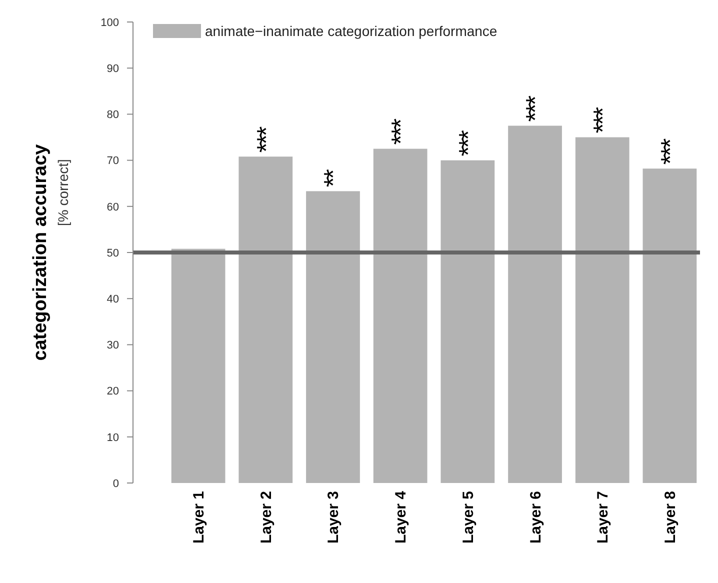  I want to click on y-tick-label: 100, so click(109, 22).